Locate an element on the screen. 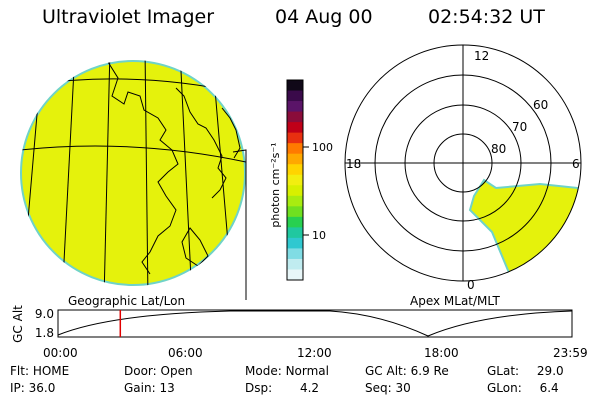 Image resolution: width=600 pixels, height=400 pixels. altitude-xtick-1200: 12:00 is located at coordinates (314, 353).